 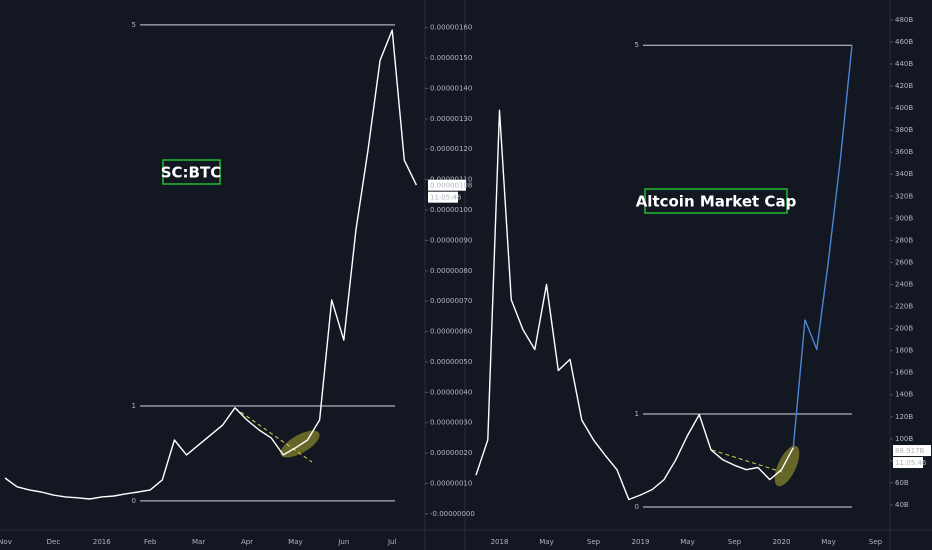 What do you see at coordinates (452, 514) in the screenshot?
I see `y-tick-label: -0.00000000` at bounding box center [452, 514].